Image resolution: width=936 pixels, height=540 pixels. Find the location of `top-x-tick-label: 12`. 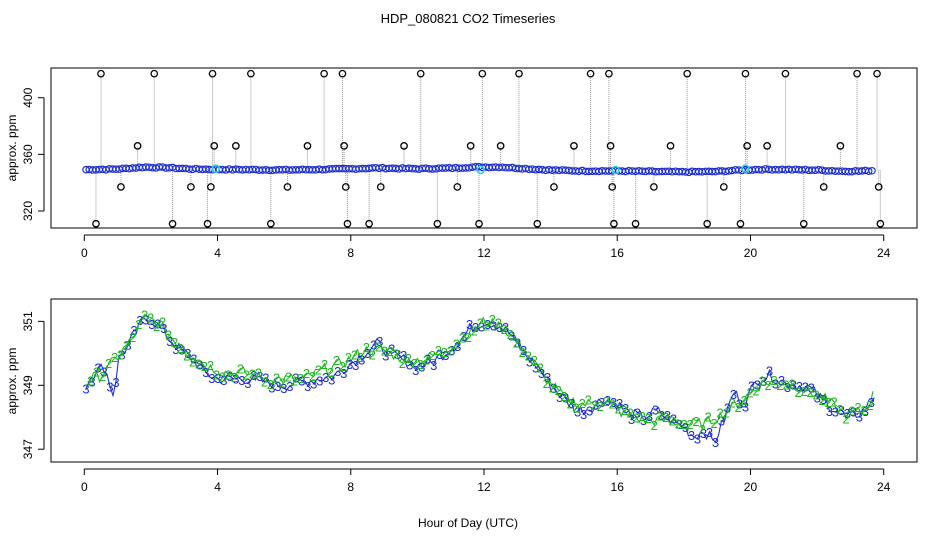

top-x-tick-label: 12 is located at coordinates (484, 253).